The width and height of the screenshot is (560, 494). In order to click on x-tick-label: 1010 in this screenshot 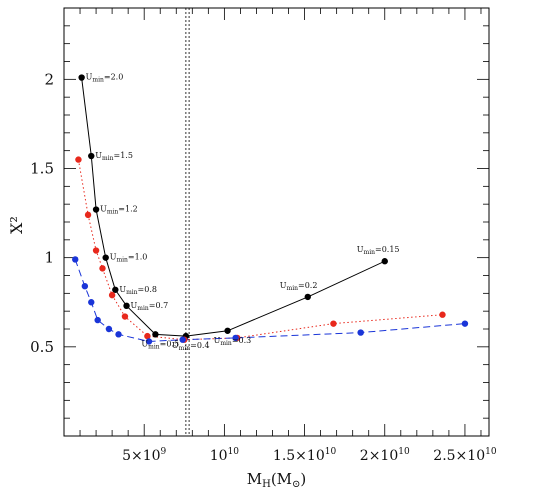, I will do `click(225, 455)`.